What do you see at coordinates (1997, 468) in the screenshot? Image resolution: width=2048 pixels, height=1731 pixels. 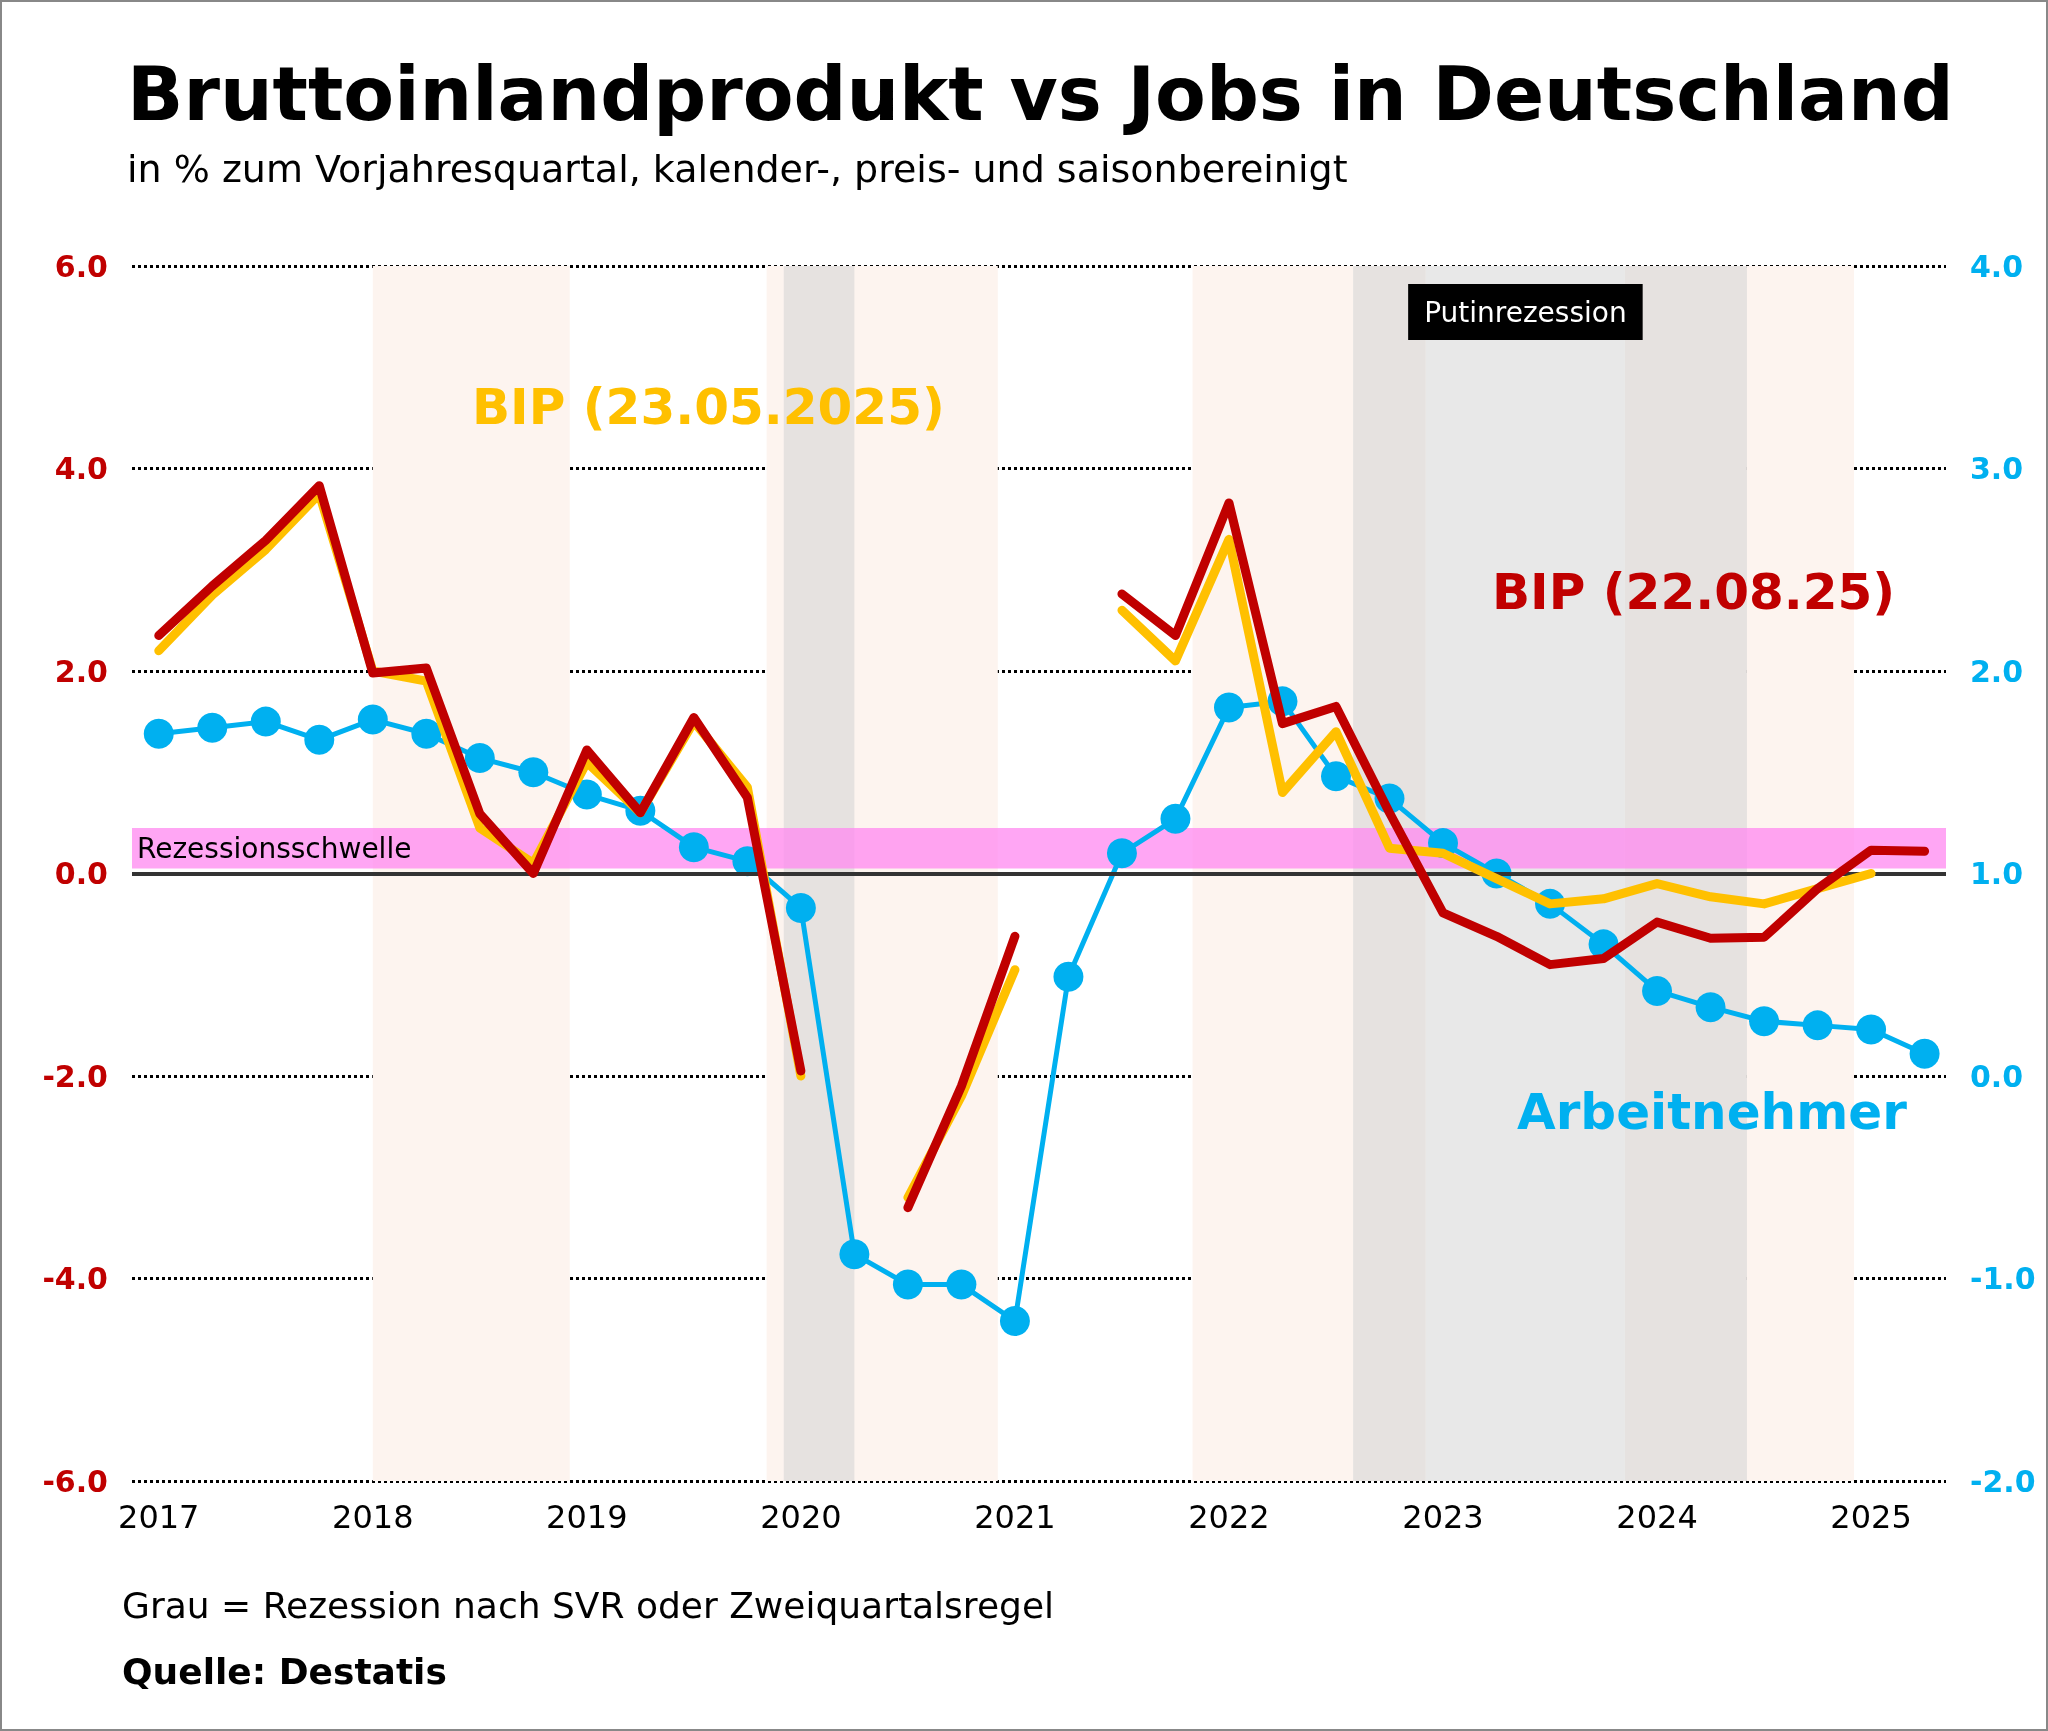 I see `y2-tick-label: 3.0` at bounding box center [1997, 468].